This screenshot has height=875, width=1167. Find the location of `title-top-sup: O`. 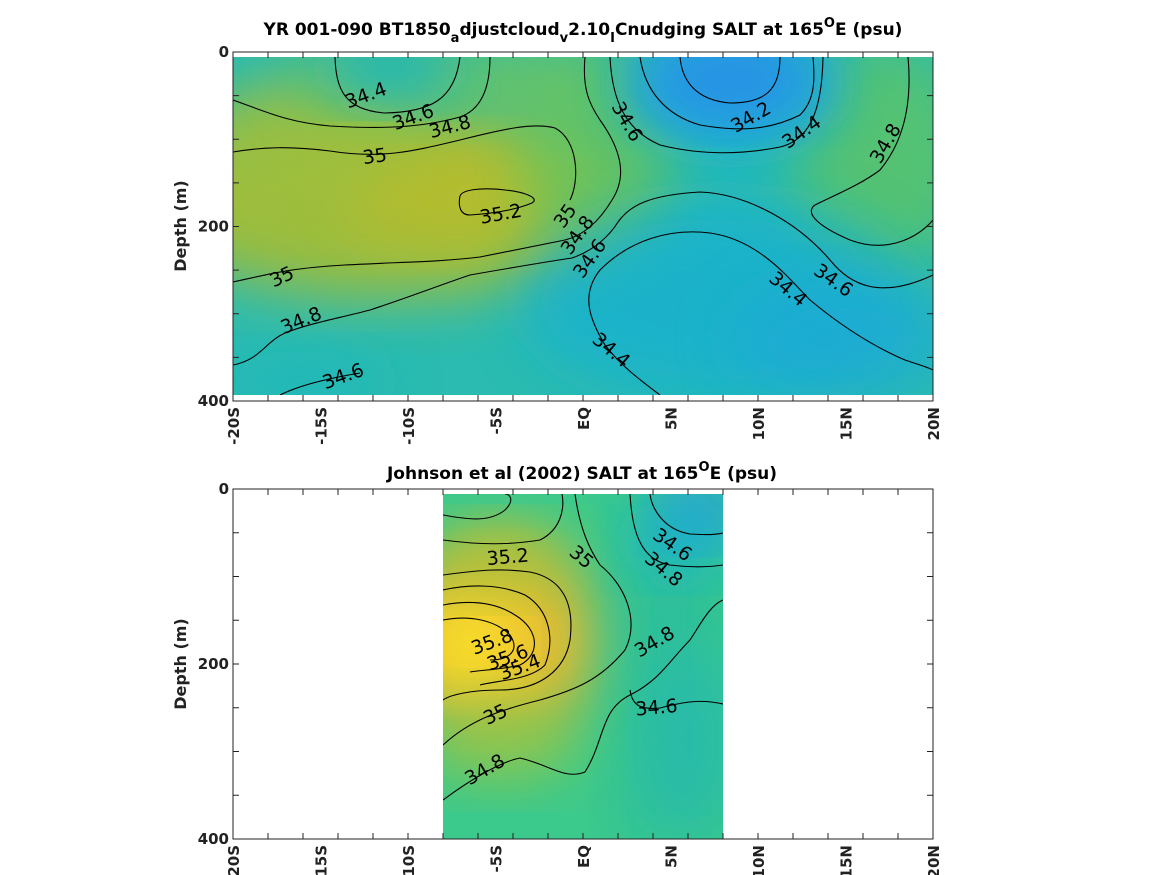

title-top-sup: O is located at coordinates (829, 23).